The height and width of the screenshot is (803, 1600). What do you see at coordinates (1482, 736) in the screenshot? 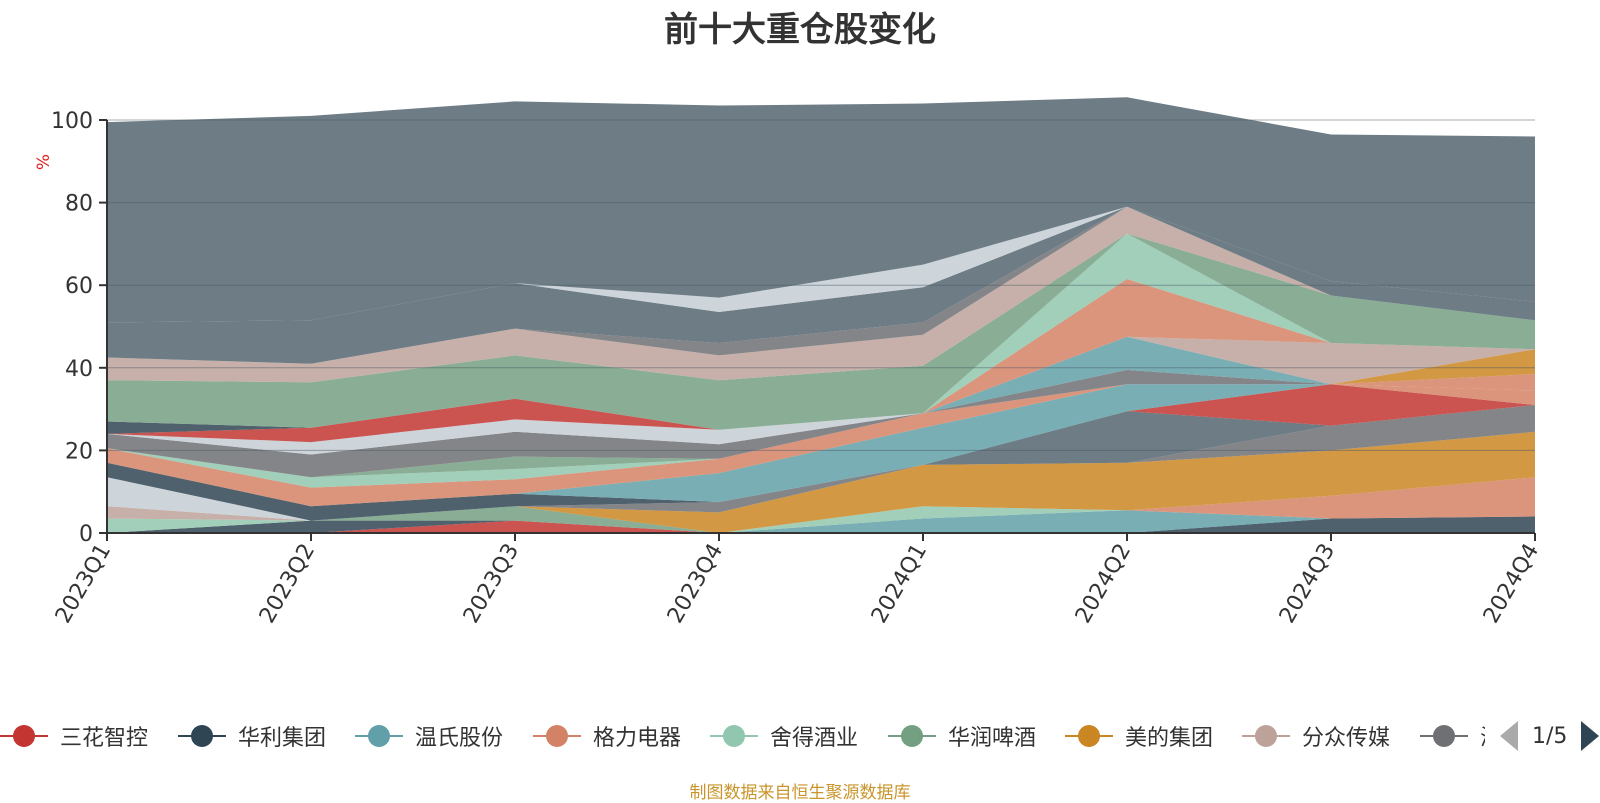
I see `legend-label: 海尔智家` at bounding box center [1482, 736].